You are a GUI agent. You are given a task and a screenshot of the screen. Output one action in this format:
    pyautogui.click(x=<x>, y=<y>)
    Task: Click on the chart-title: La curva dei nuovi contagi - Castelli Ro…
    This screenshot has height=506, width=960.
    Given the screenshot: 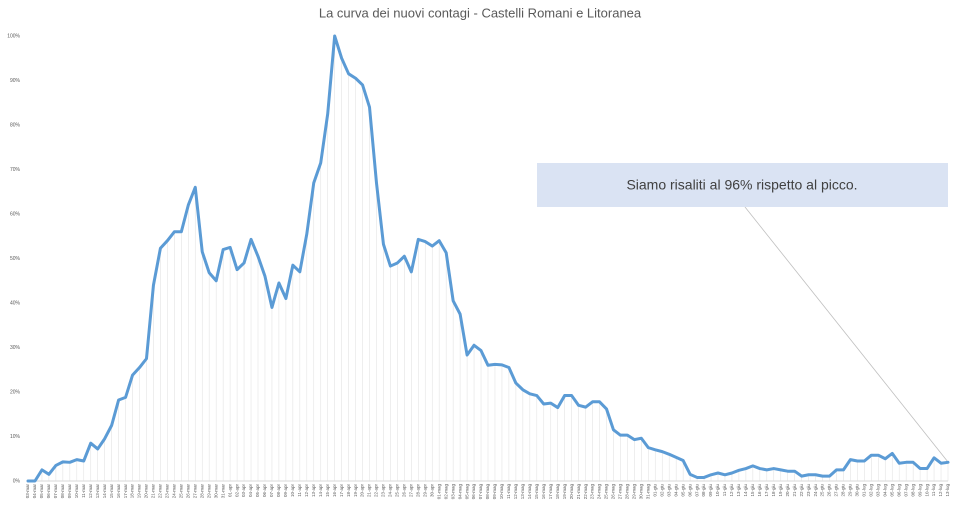 What is the action you would take?
    pyautogui.click(x=480, y=12)
    